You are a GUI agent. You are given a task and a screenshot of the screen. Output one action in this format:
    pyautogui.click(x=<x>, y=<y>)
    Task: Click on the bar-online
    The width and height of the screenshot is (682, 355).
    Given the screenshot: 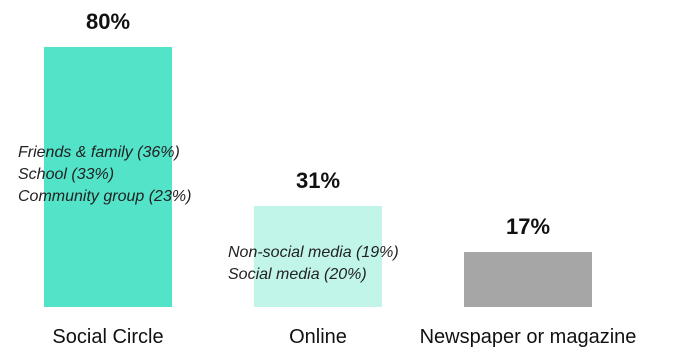 What is the action you would take?
    pyautogui.click(x=318, y=256)
    